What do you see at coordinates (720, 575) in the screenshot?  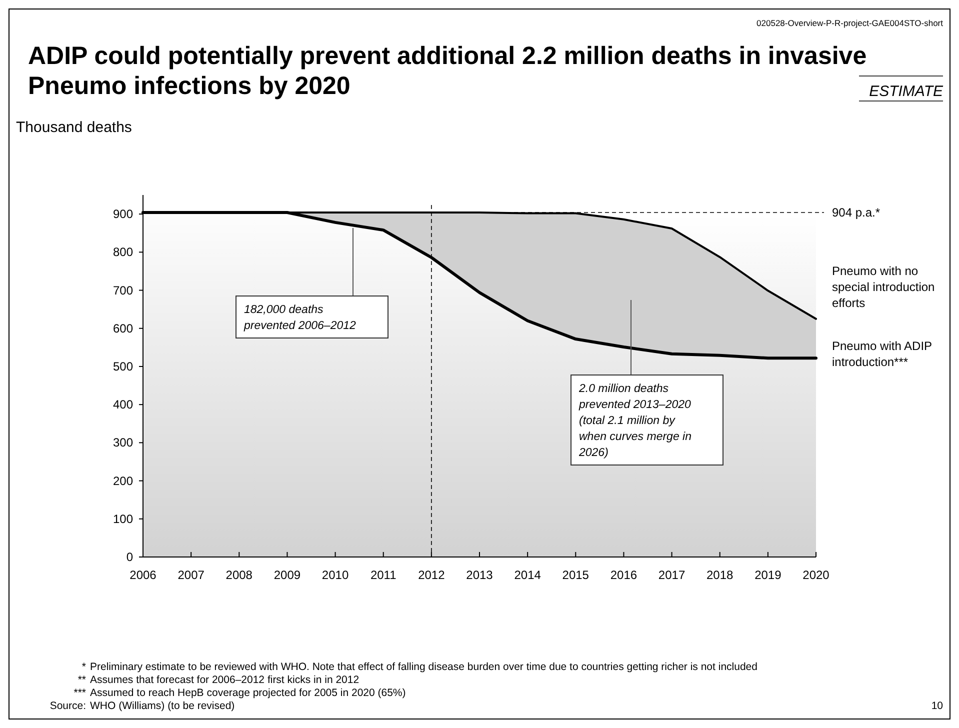 I see `x-tick-label: 2018` at bounding box center [720, 575].